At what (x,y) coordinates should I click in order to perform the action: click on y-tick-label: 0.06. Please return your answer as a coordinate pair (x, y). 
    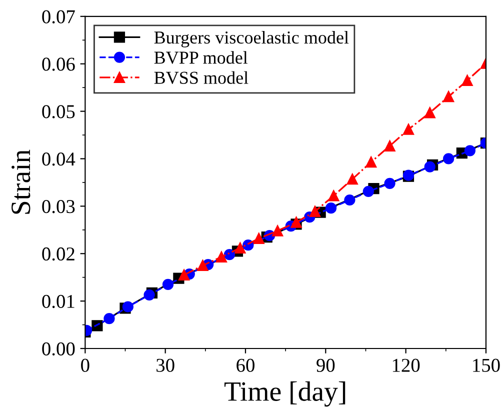
    Looking at the image, I should click on (58, 64).